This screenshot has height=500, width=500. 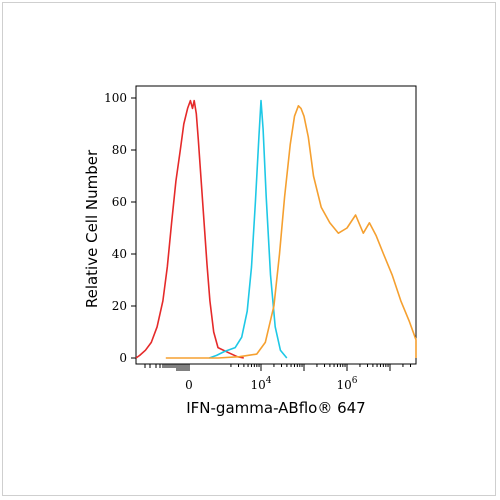 What do you see at coordinates (119, 254) in the screenshot?
I see `y-tick-label: 40` at bounding box center [119, 254].